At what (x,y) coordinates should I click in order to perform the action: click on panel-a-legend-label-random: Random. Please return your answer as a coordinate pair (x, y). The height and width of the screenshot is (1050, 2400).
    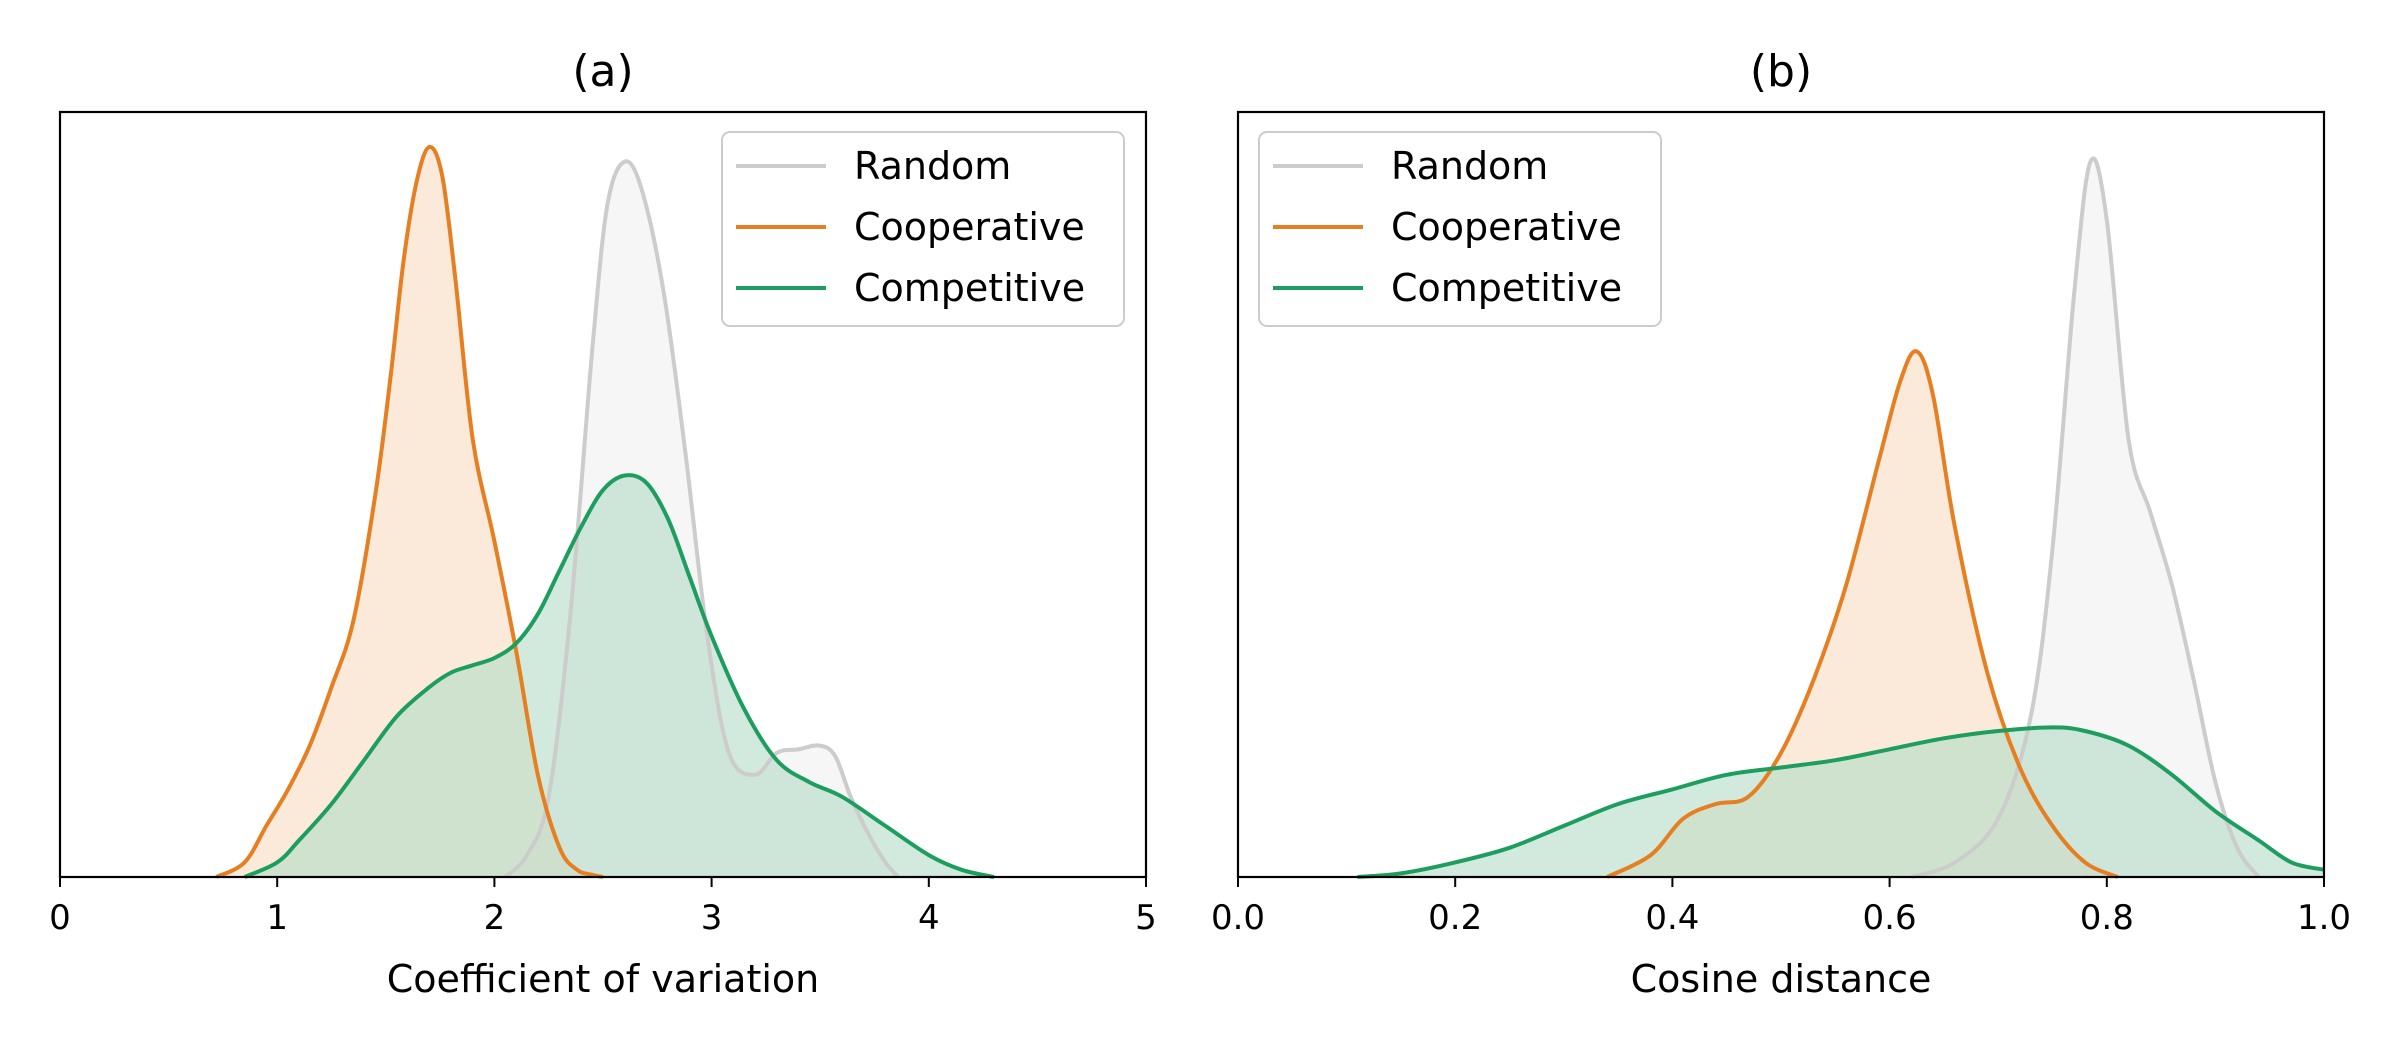
    Looking at the image, I should click on (932, 166).